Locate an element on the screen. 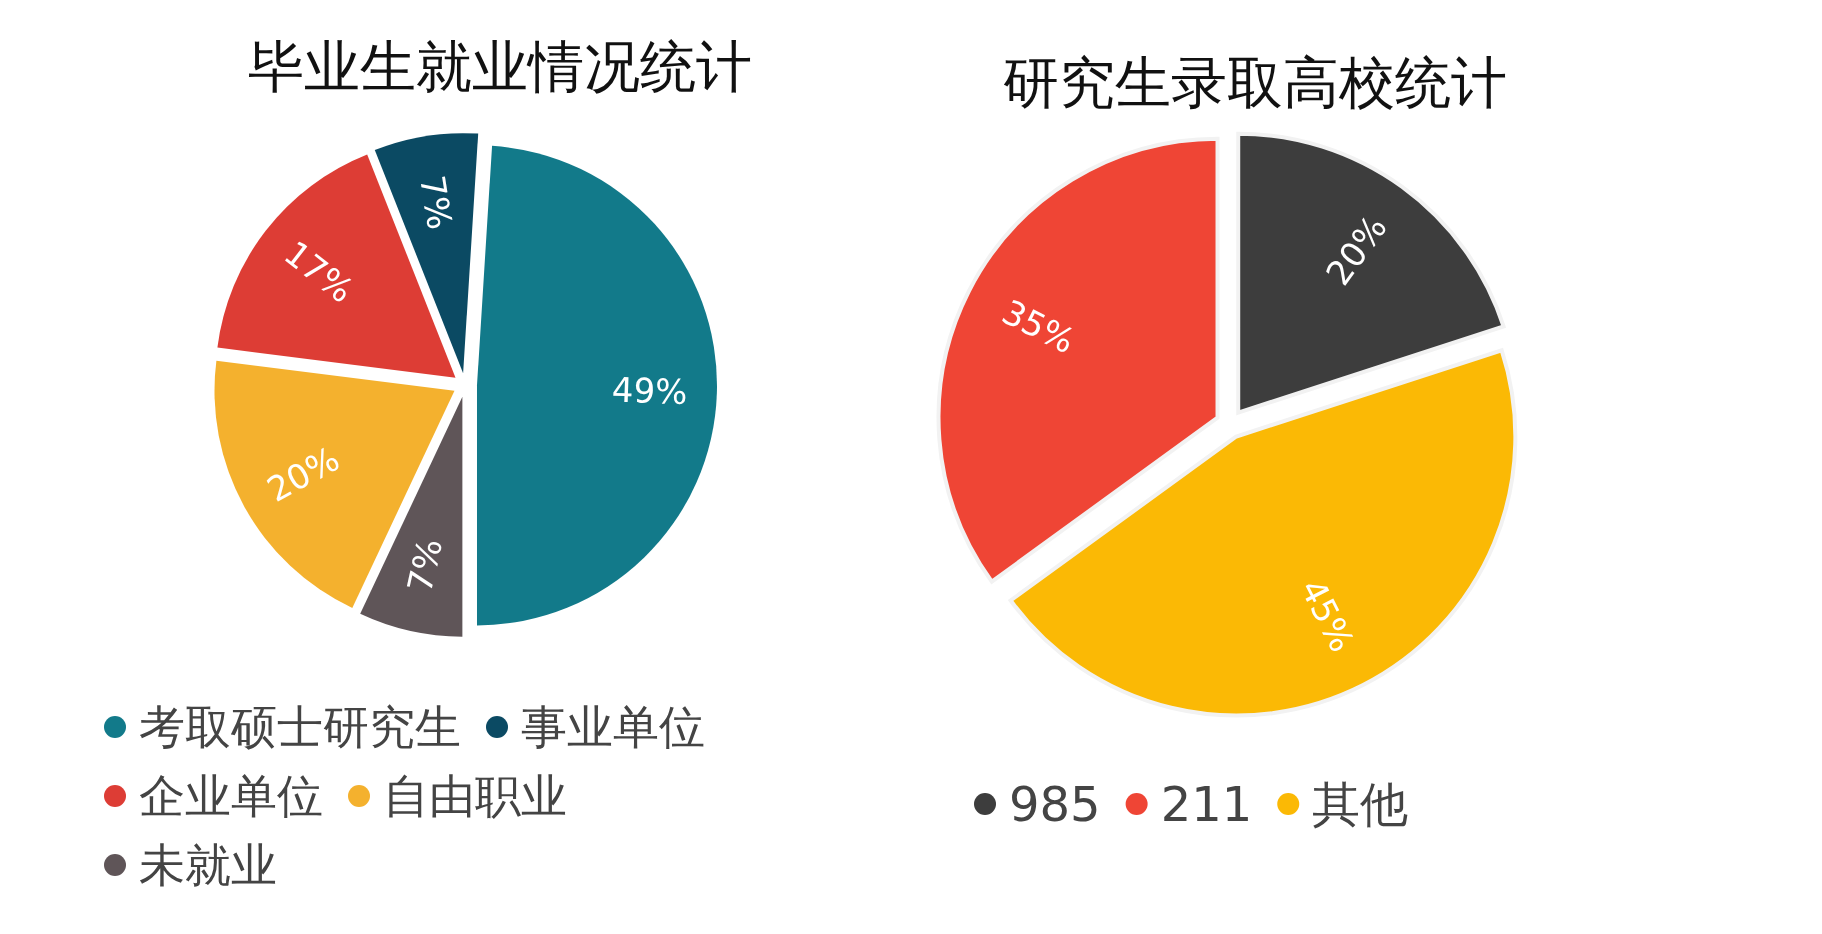 The image size is (1822, 934). data-label: 49% is located at coordinates (650, 390).